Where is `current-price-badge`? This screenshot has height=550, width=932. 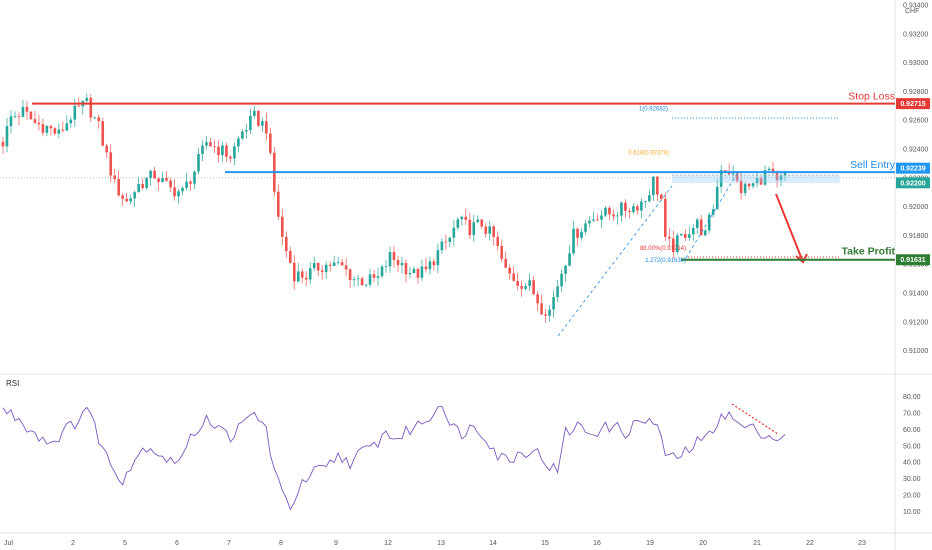 current-price-badge is located at coordinates (913, 183).